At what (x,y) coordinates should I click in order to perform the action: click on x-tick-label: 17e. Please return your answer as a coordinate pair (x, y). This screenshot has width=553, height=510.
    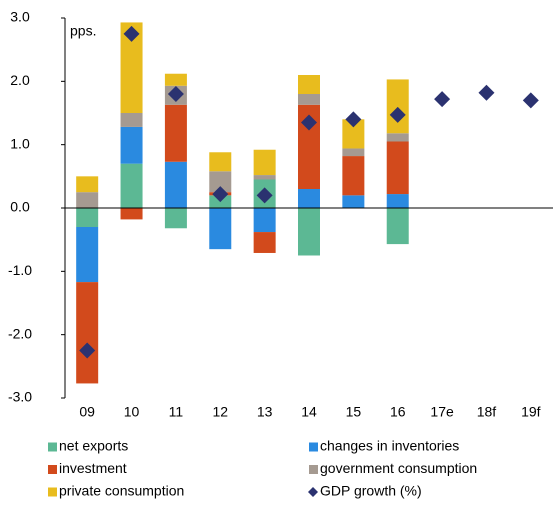
    Looking at the image, I should click on (442, 412).